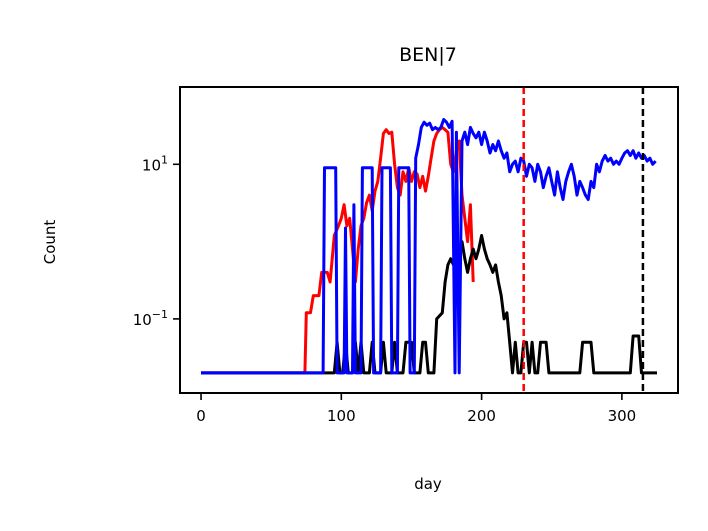 The image size is (708, 531). What do you see at coordinates (150, 318) in the screenshot?
I see `y-tick-label: 10⁻¹` at bounding box center [150, 318].